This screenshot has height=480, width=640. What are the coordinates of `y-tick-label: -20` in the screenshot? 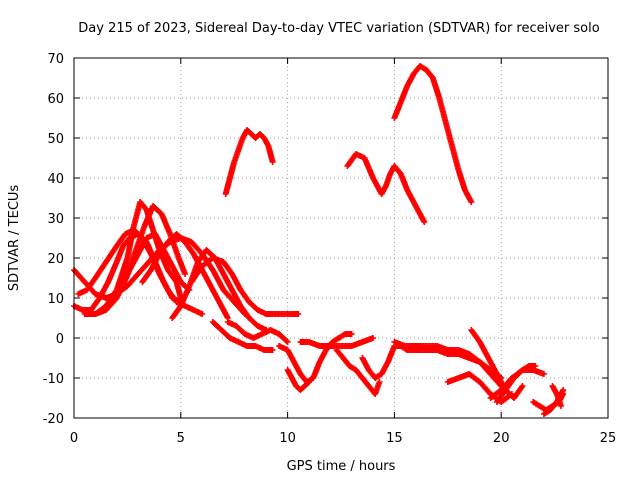 It's located at (53, 419).